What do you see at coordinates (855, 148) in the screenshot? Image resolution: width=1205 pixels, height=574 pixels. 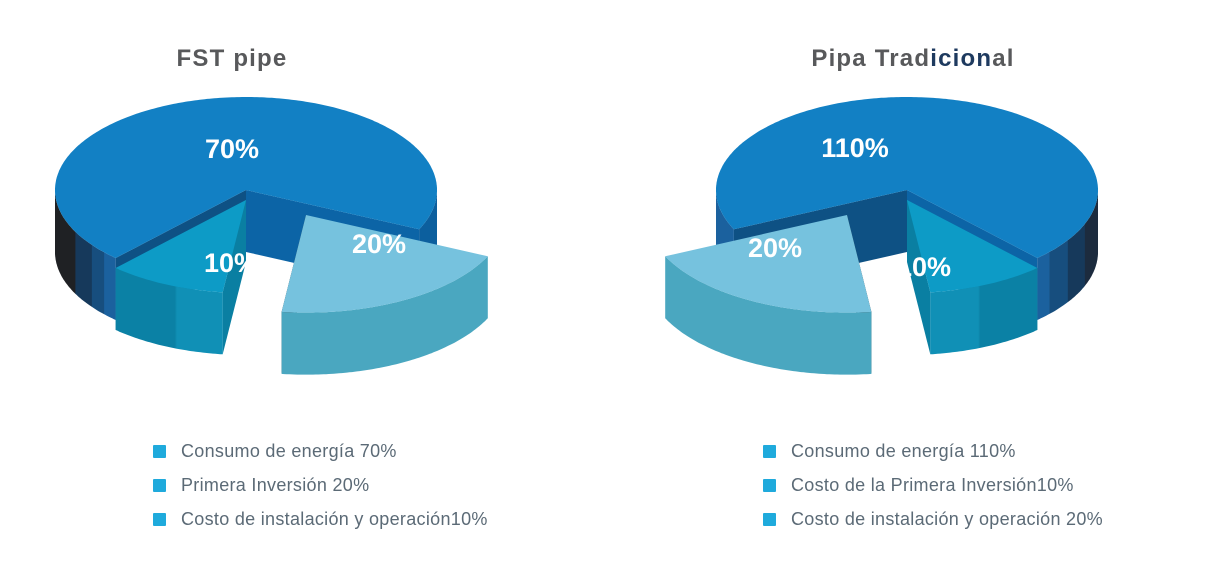 I see `slice-value-label: 110%` at bounding box center [855, 148].